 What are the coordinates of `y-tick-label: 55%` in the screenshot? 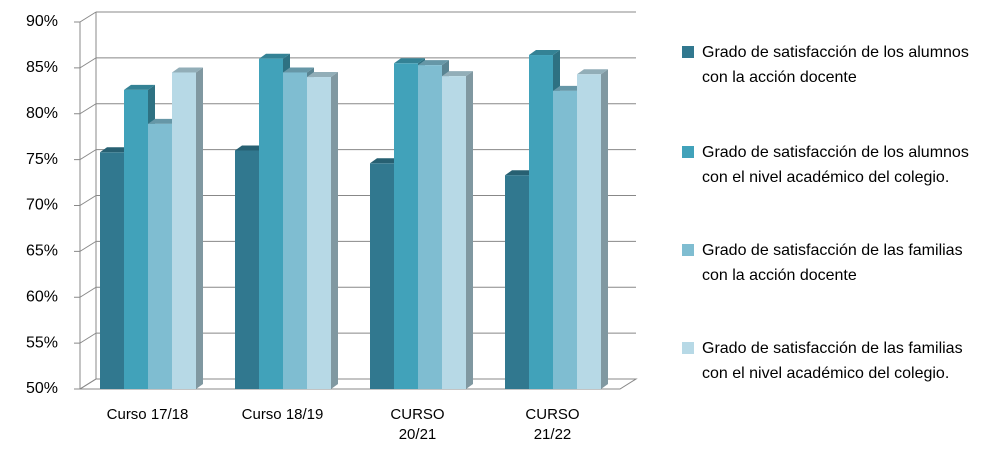 It's located at (42, 342).